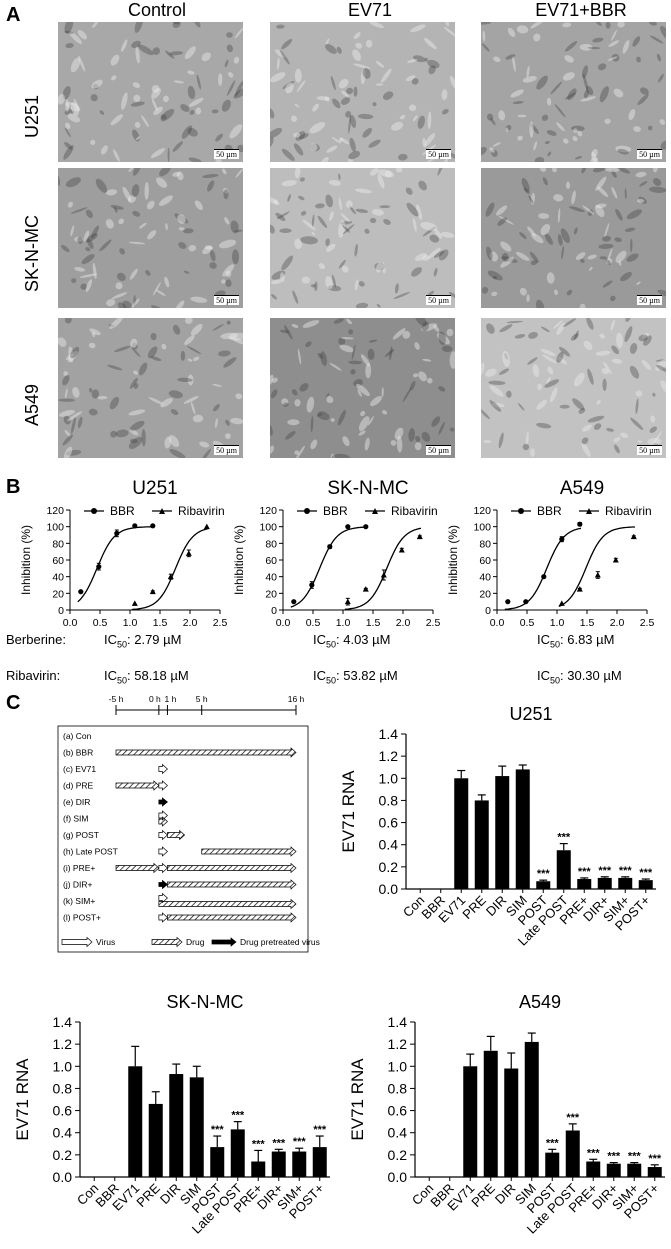  I want to click on y-tick-label: 120, so click(55, 511).